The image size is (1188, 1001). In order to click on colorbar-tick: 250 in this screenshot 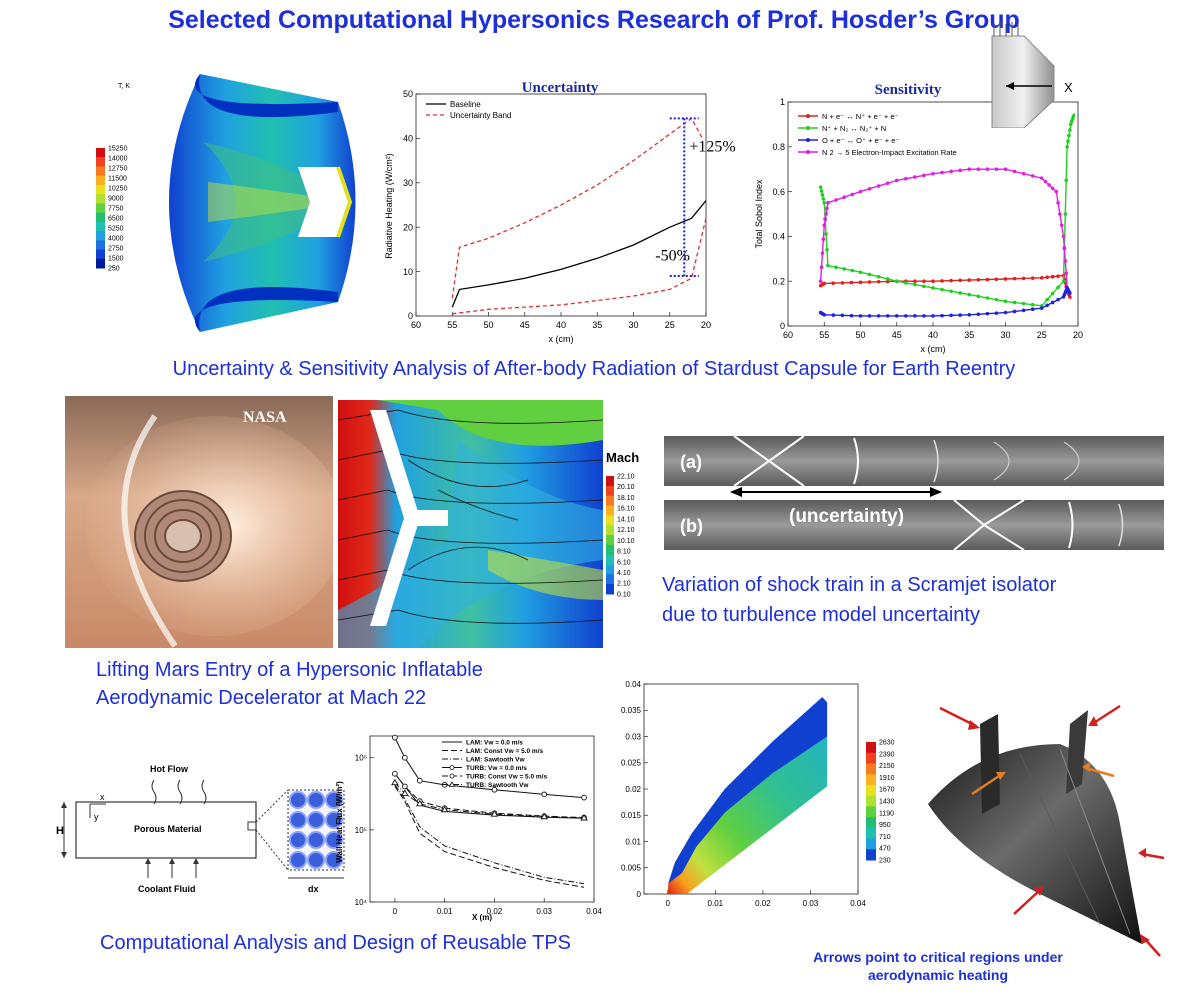, I will do `click(114, 268)`.